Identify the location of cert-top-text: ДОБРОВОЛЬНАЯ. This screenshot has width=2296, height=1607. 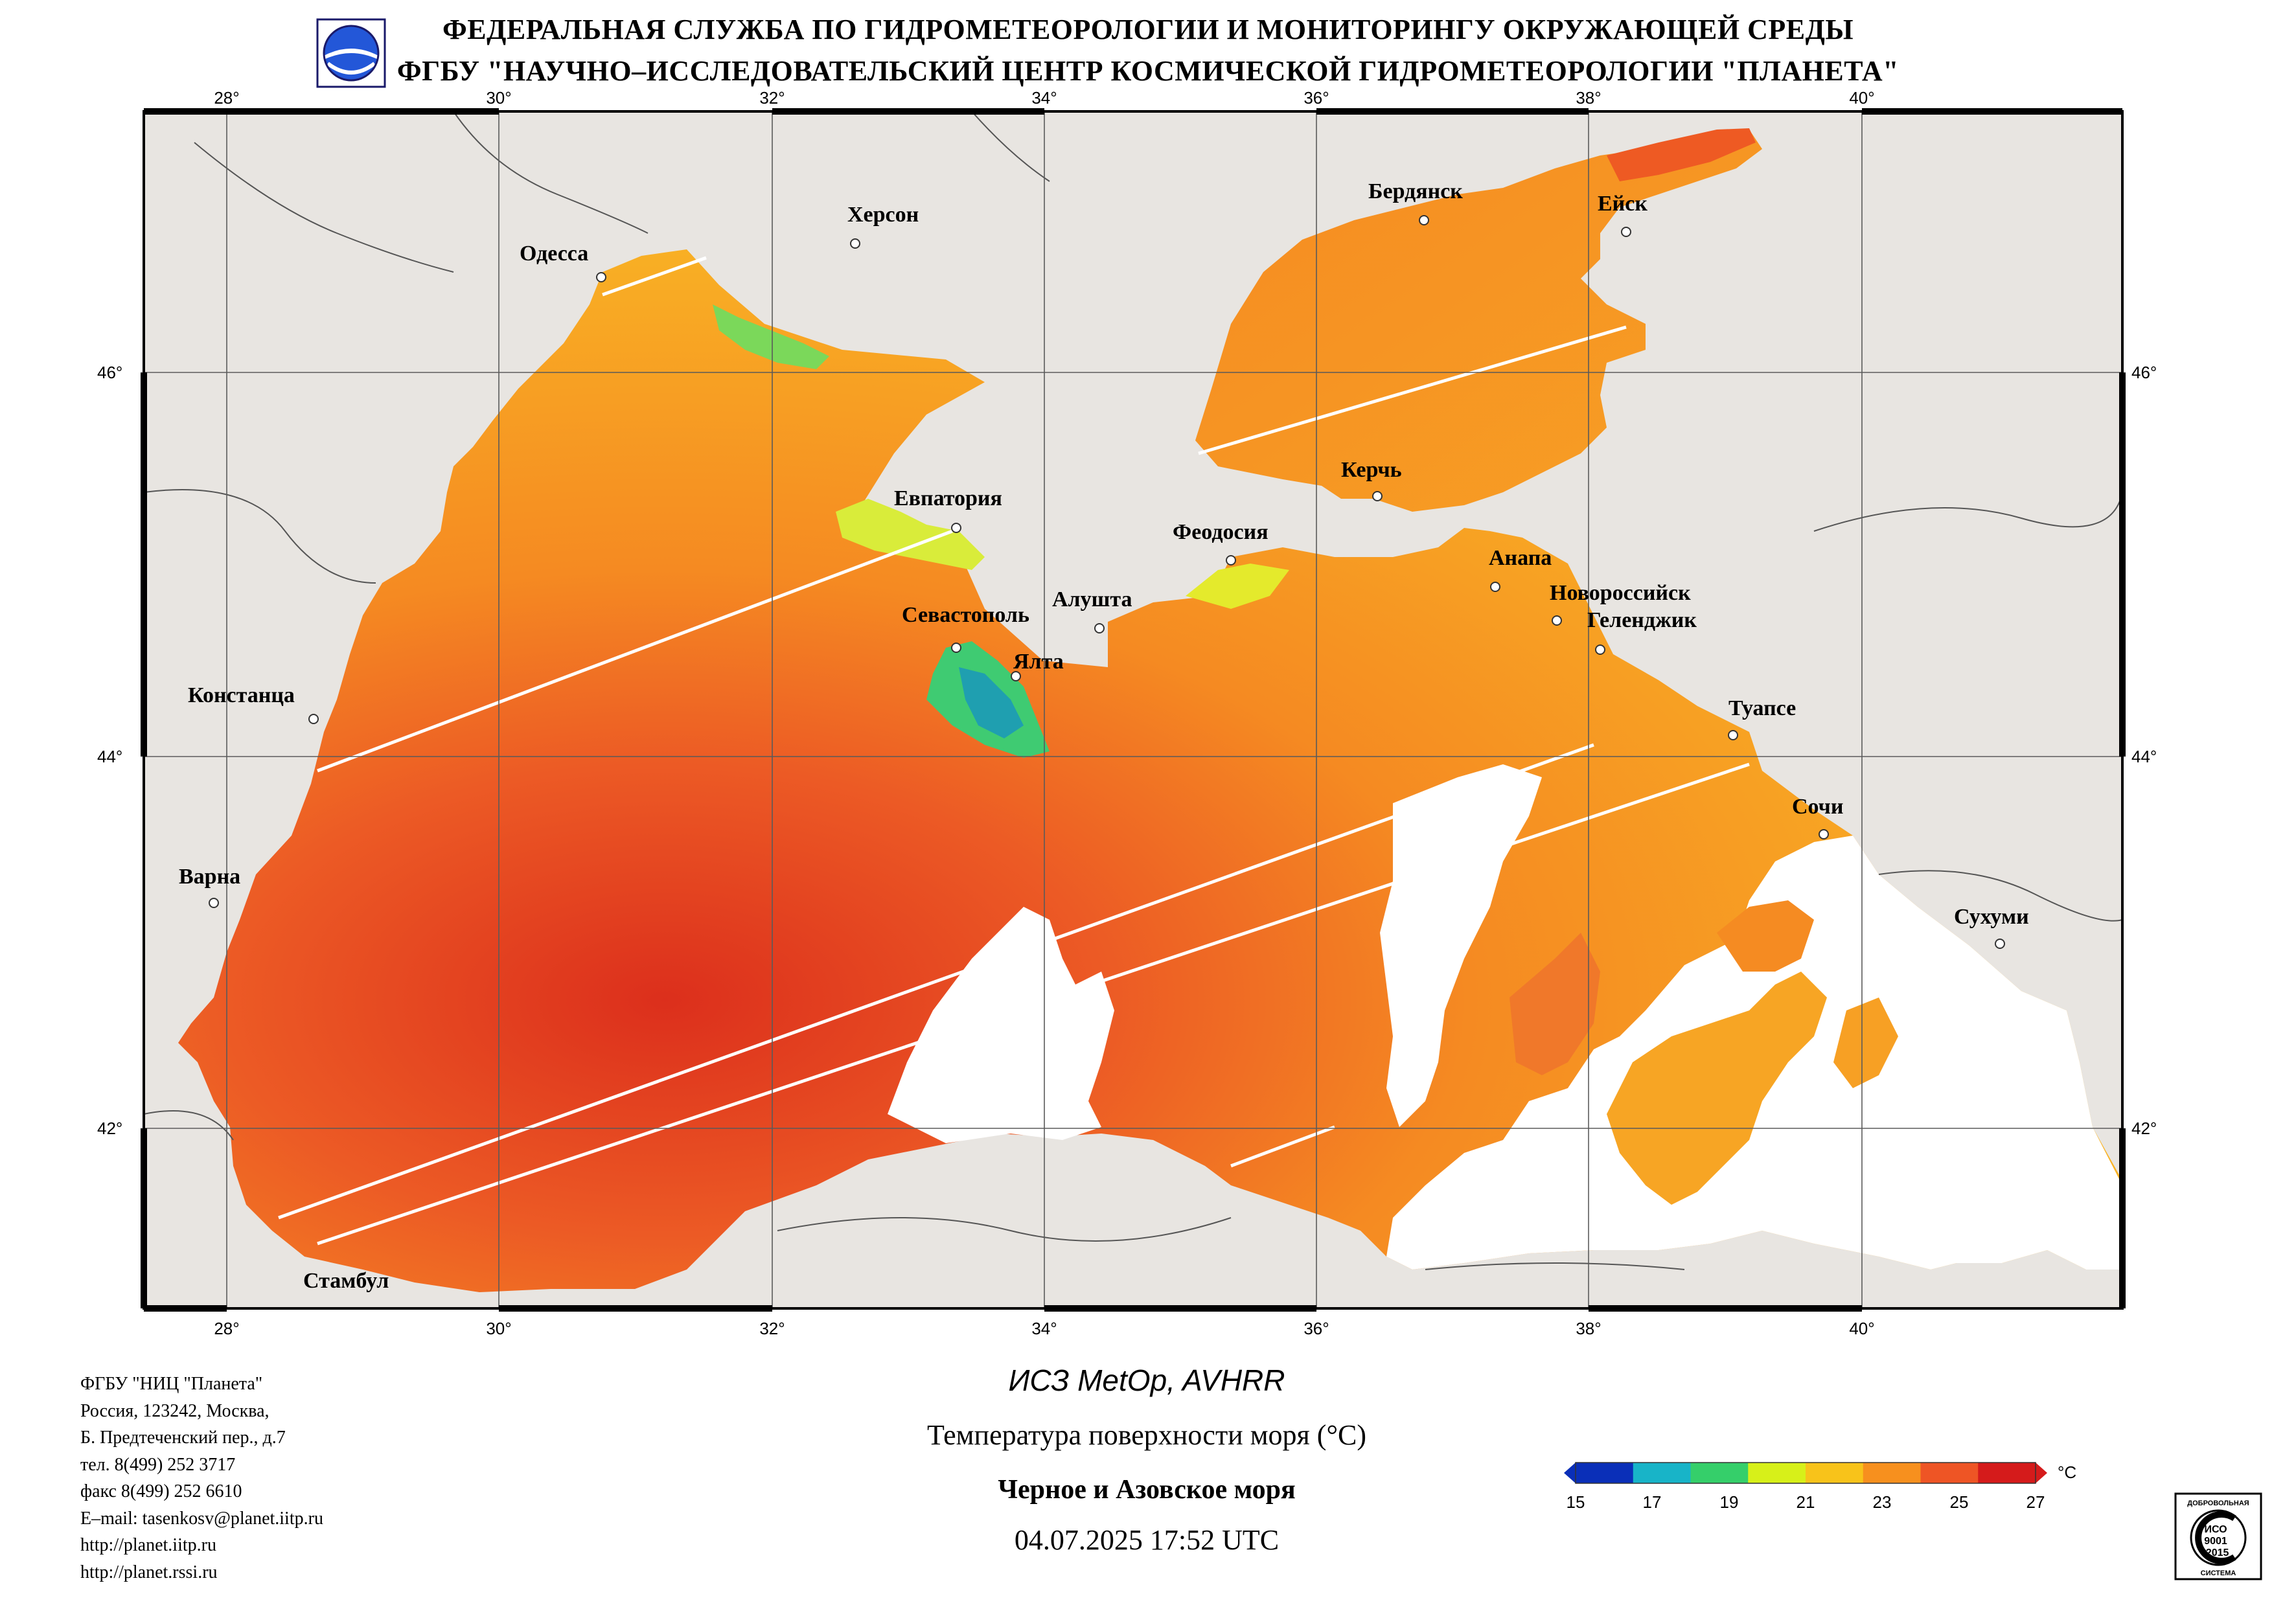
(2218, 1503).